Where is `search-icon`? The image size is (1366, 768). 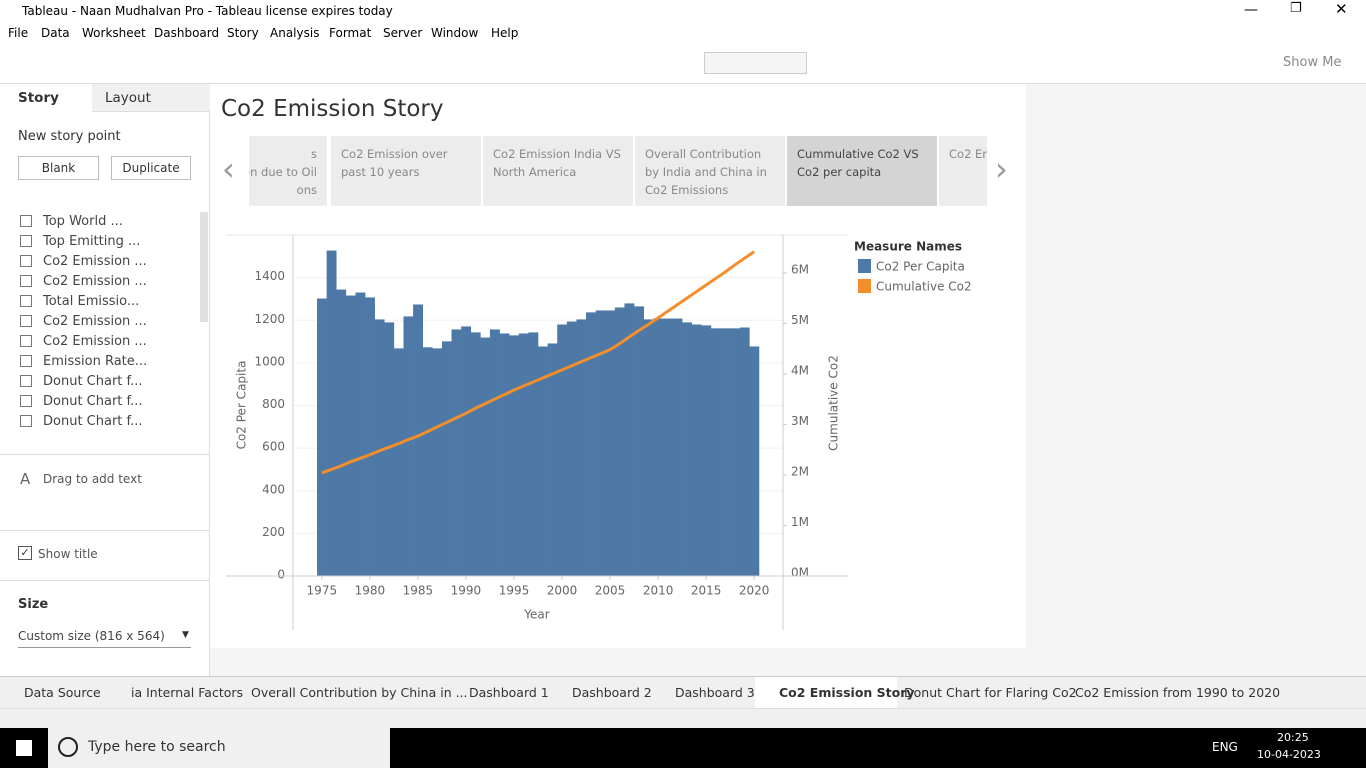
search-icon is located at coordinates (68, 747).